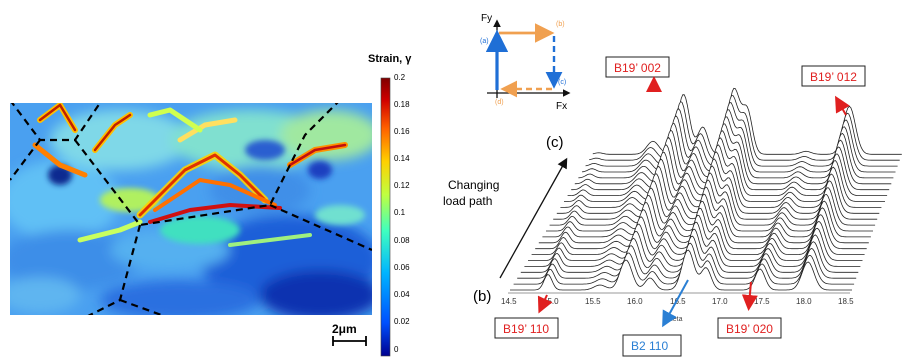 The width and height of the screenshot is (904, 358). I want to click on label-b19-002: B19’ 002, so click(637, 74).